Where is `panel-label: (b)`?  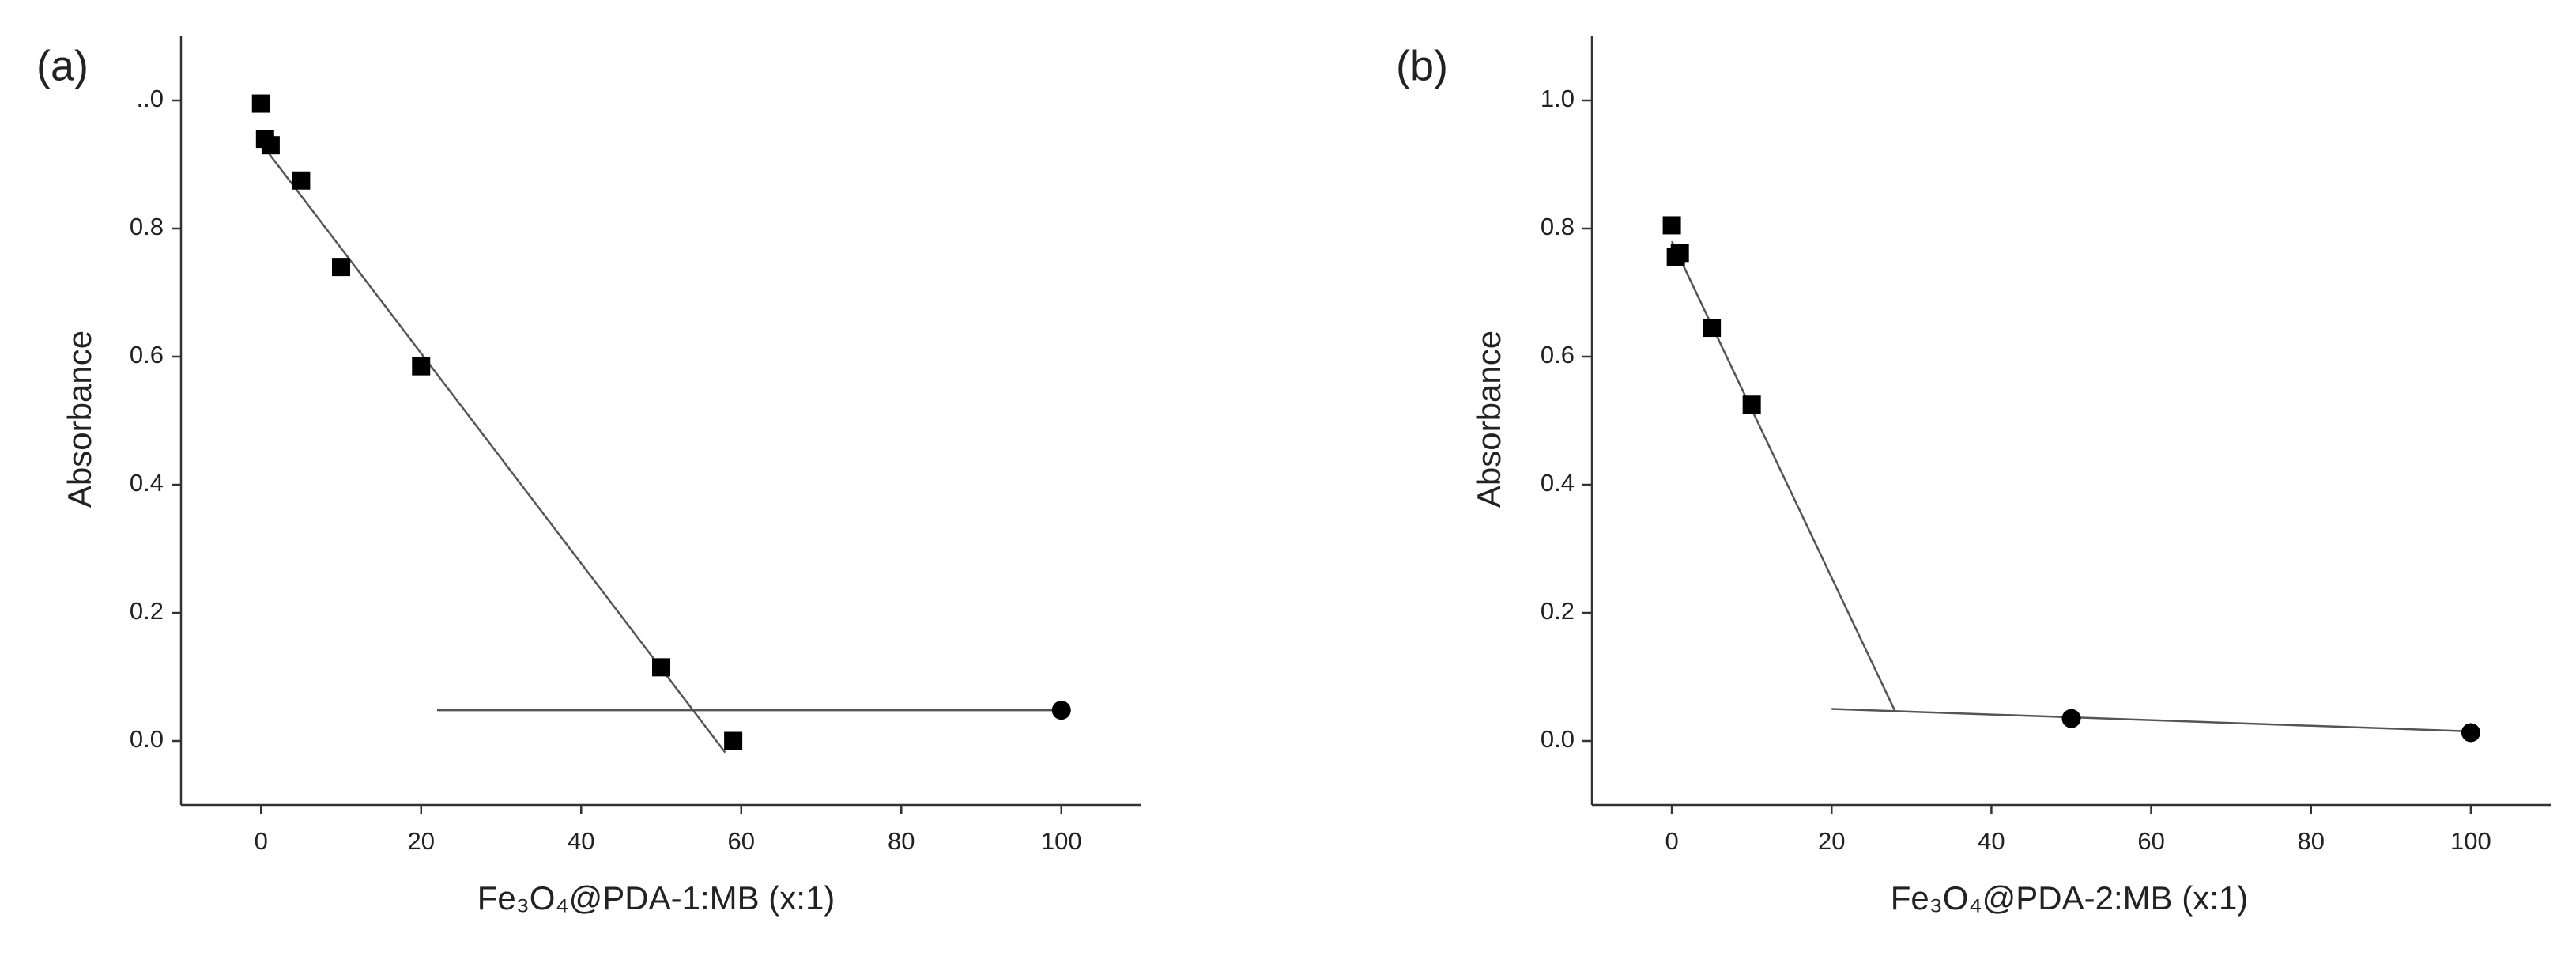 panel-label: (b) is located at coordinates (1422, 65).